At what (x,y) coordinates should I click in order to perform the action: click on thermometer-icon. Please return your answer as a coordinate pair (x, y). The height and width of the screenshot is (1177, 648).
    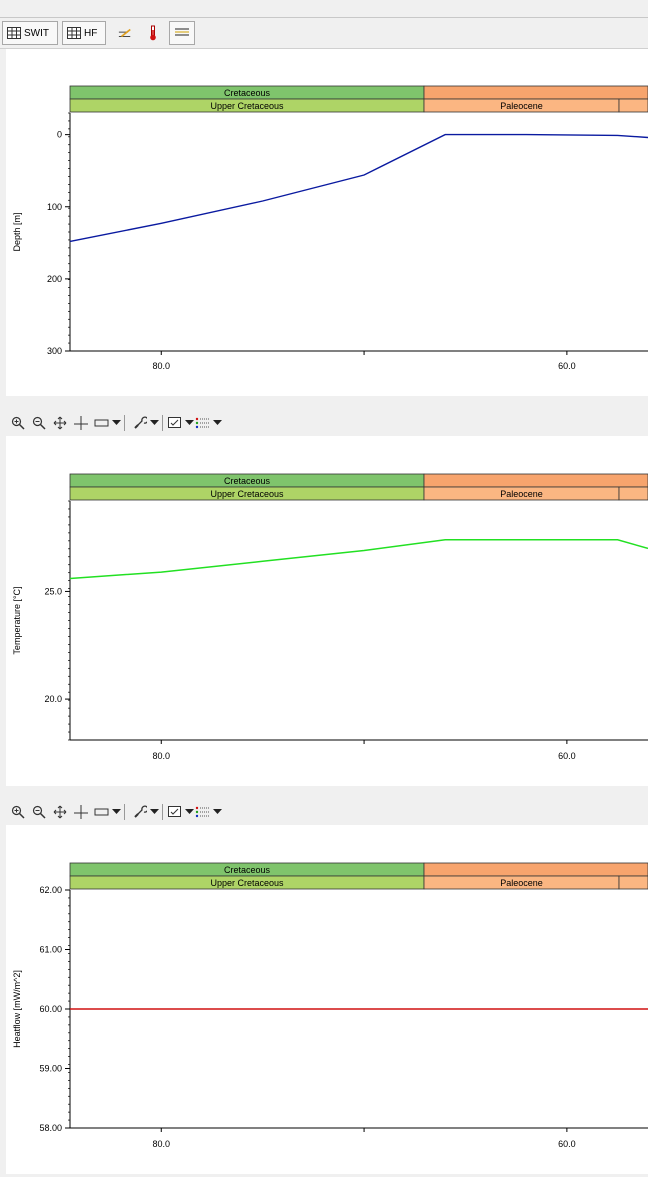
    Looking at the image, I should click on (153, 33).